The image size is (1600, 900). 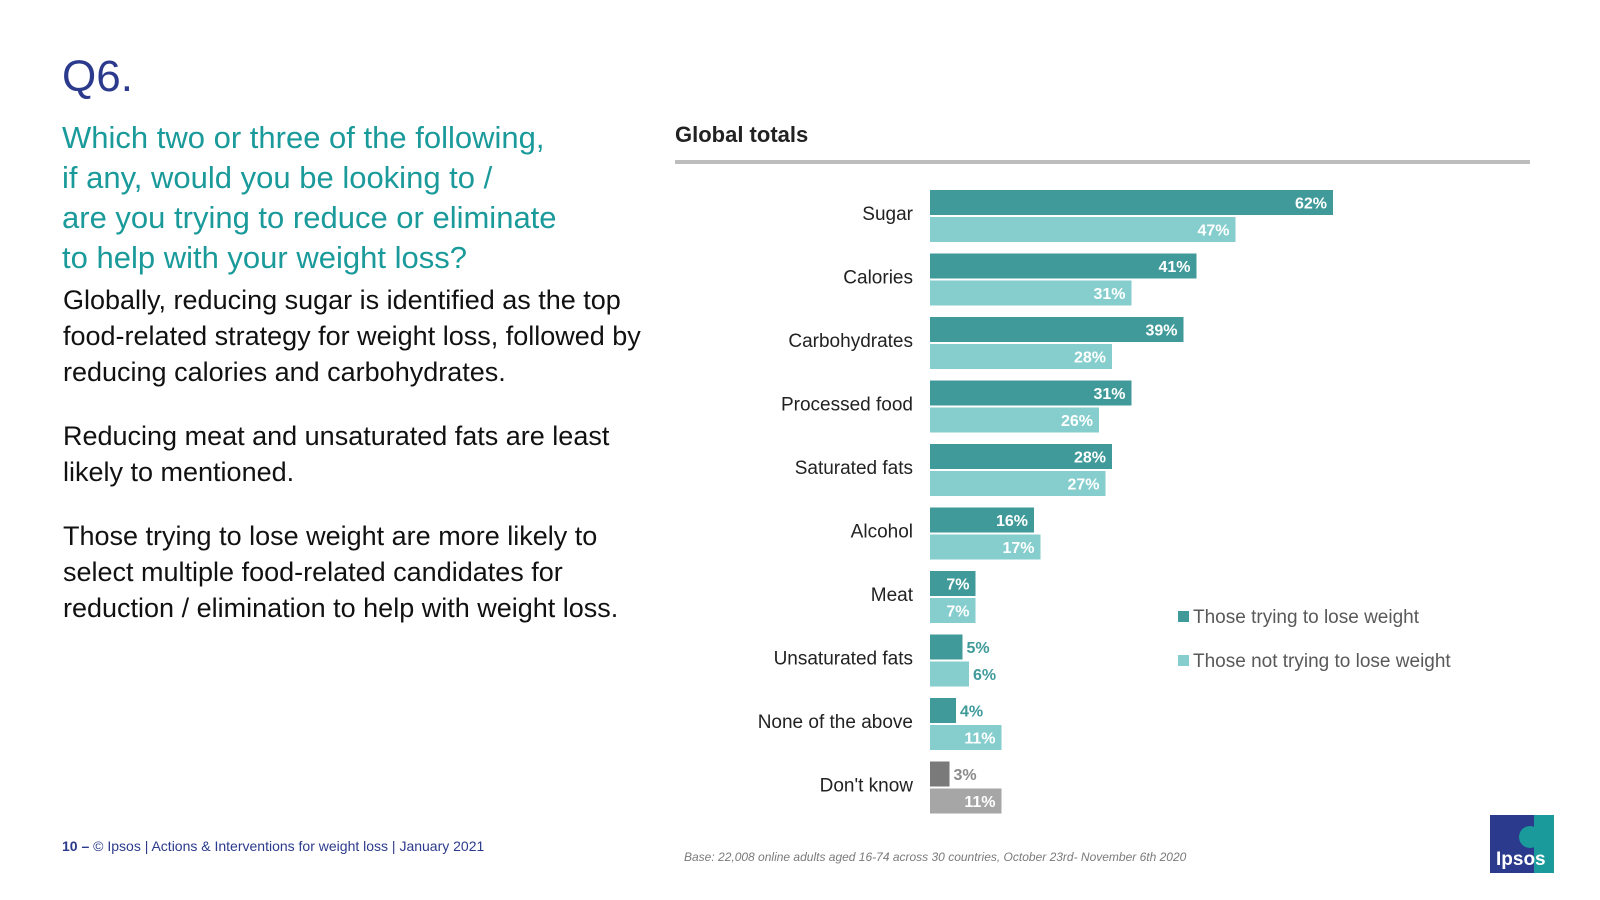 I want to click on category-label: Saturated fats, so click(x=854, y=468).